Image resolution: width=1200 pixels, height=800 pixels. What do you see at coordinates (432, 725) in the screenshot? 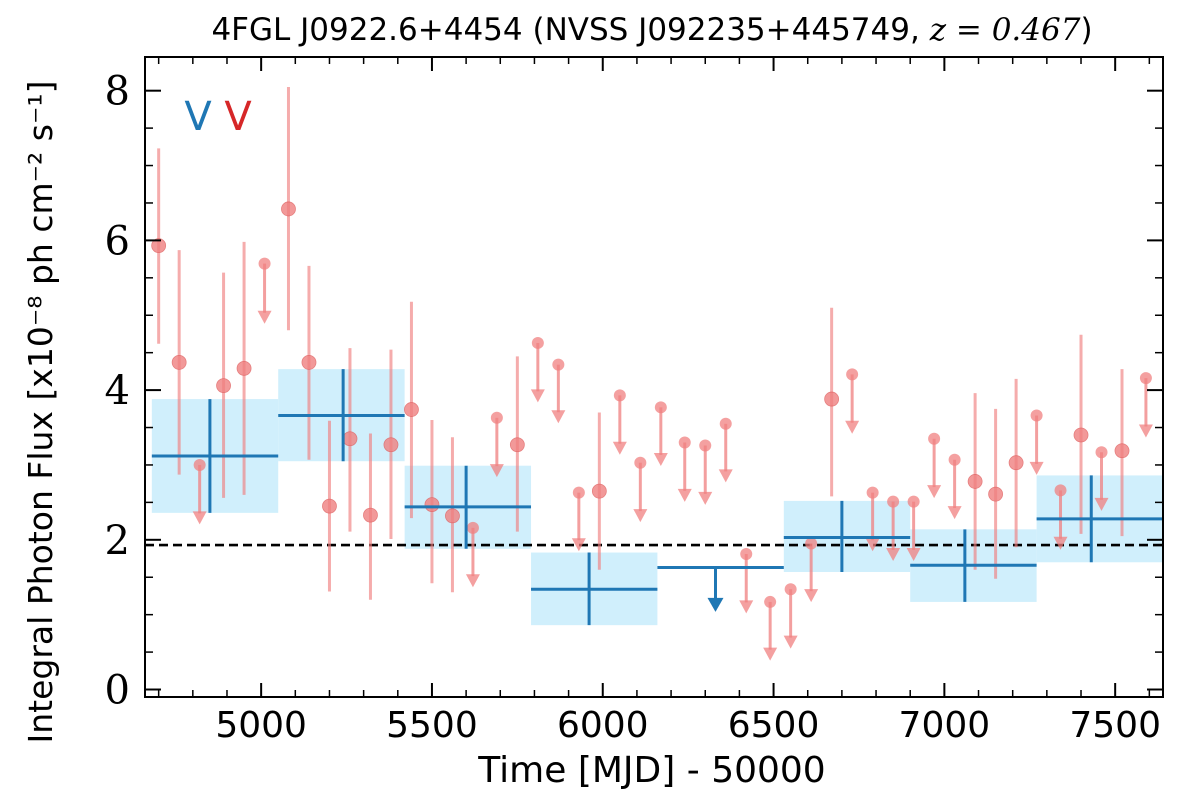
I see `x-tick-label: 5500` at bounding box center [432, 725].